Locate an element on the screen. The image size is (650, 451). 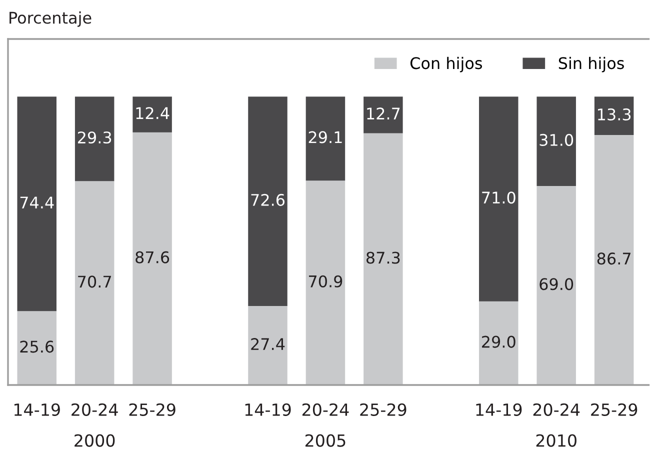
data-label: 70.9 is located at coordinates (325, 281).